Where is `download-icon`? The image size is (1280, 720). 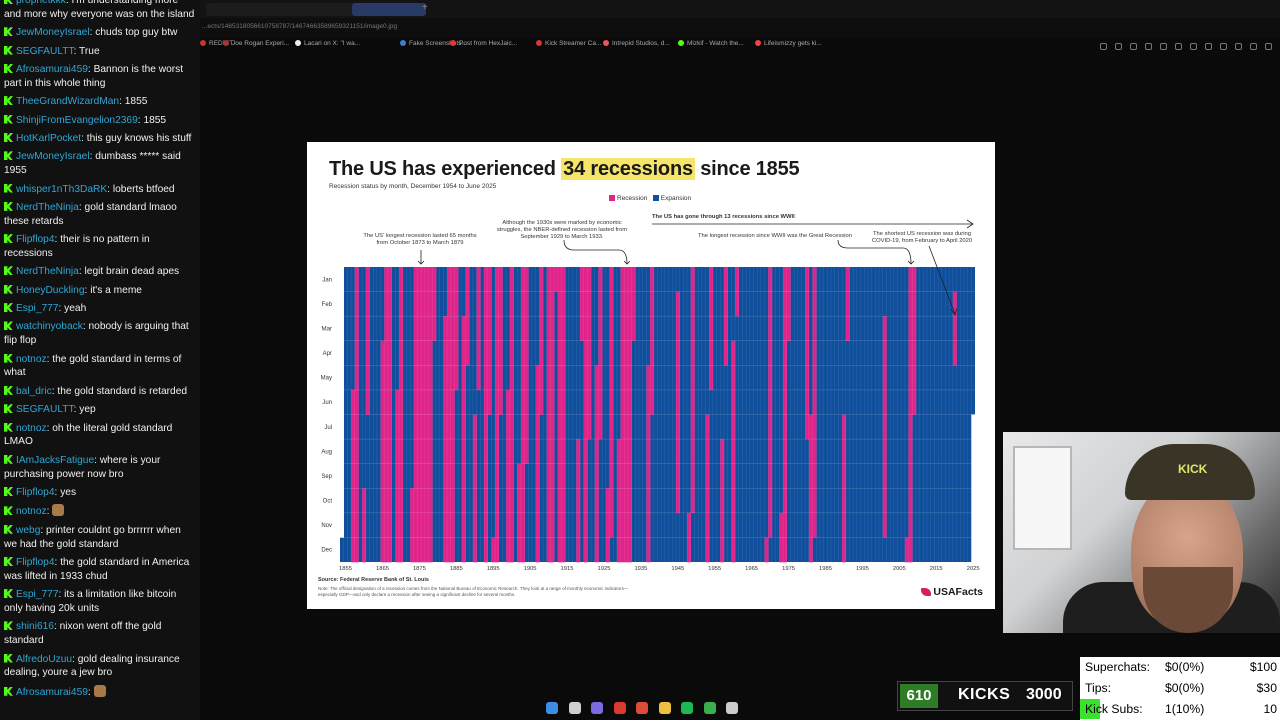
download-icon is located at coordinates (1238, 46).